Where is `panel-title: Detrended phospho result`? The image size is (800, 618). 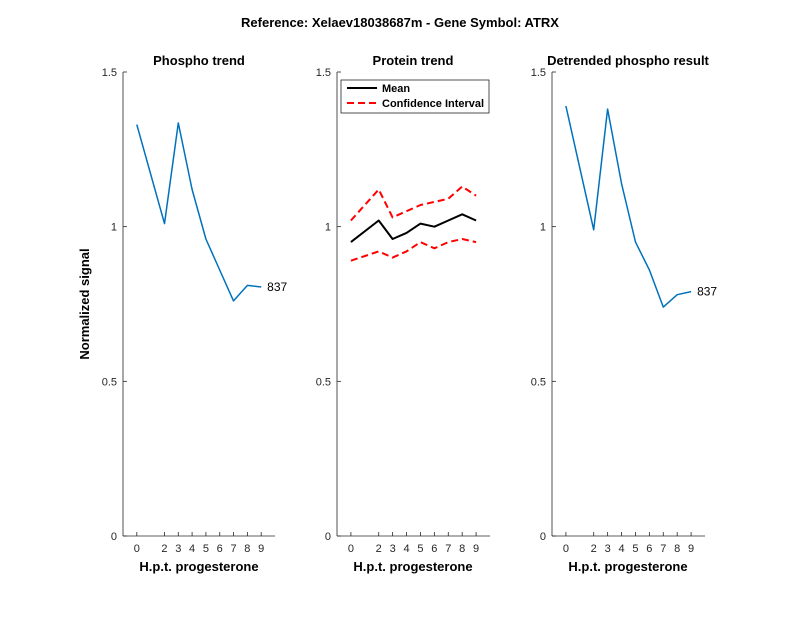
panel-title: Detrended phospho result is located at coordinates (628, 60).